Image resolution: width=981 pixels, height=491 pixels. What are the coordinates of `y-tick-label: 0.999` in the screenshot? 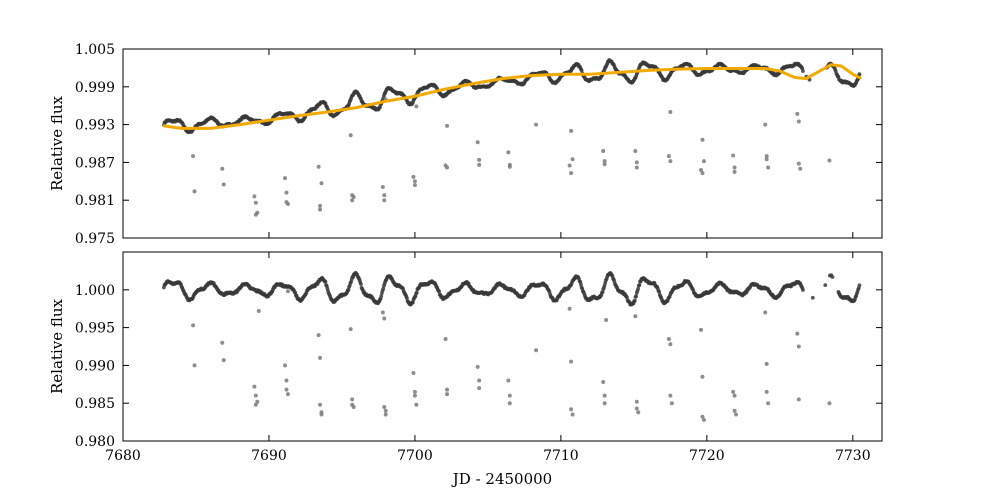 It's located at (95, 88).